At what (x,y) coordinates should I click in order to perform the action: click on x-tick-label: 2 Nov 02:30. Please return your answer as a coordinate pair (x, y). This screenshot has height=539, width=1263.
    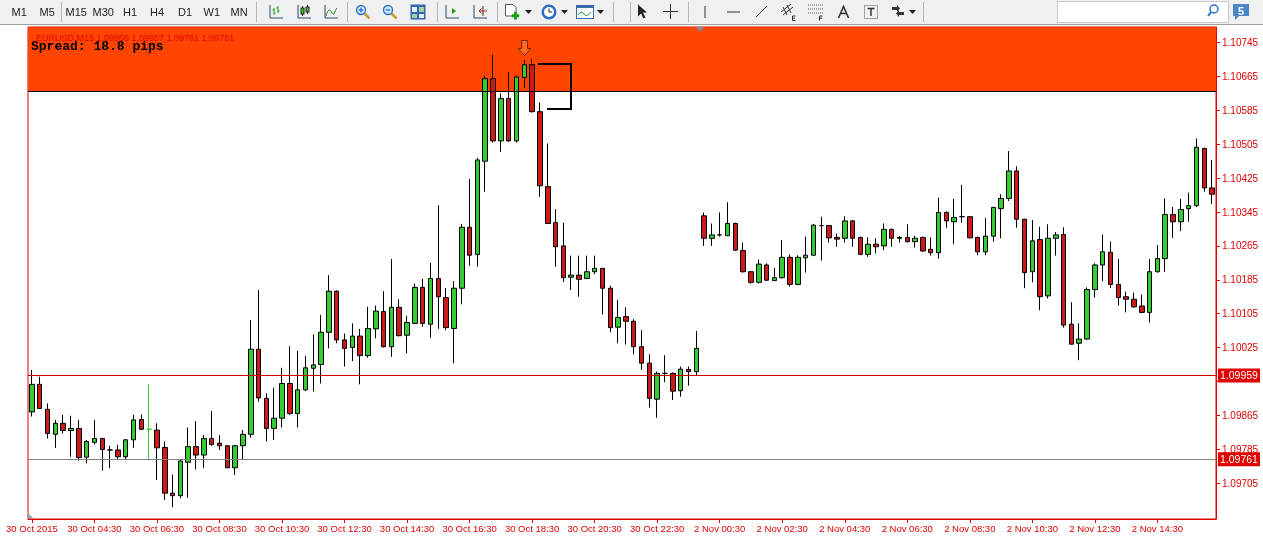
    Looking at the image, I should click on (782, 528).